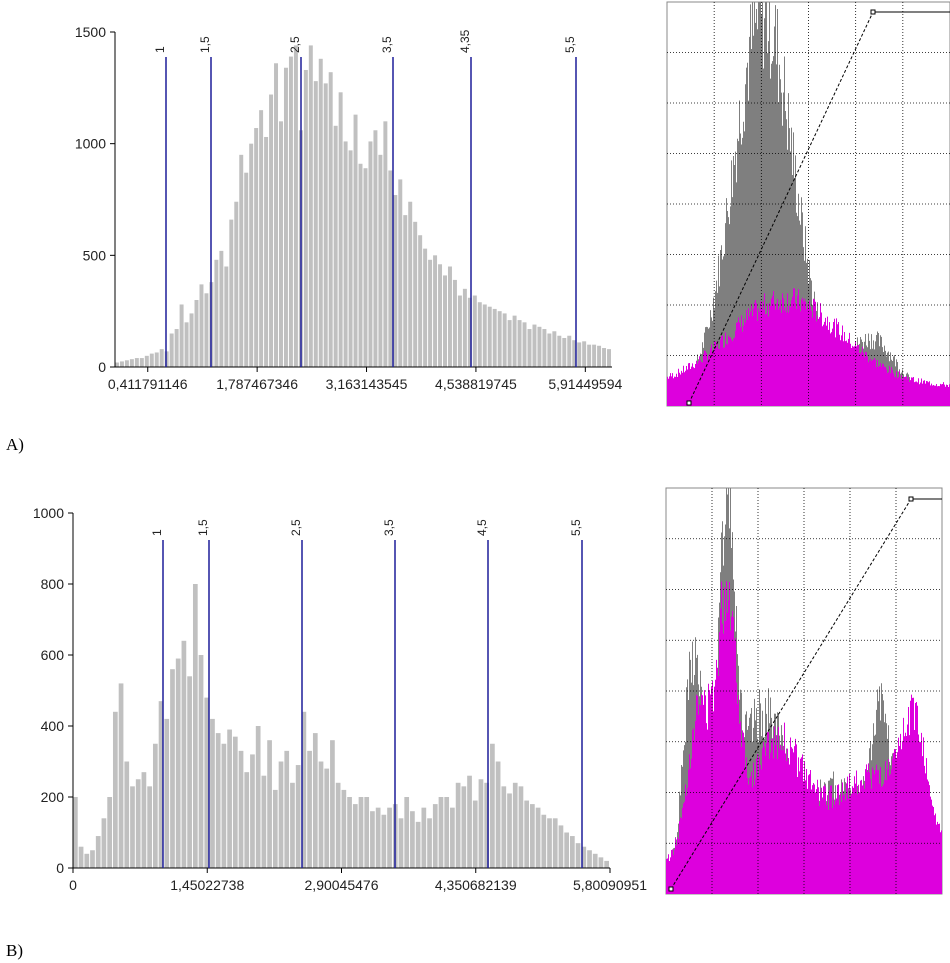  I want to click on x-tick-label: 4,350682139, so click(476, 885).